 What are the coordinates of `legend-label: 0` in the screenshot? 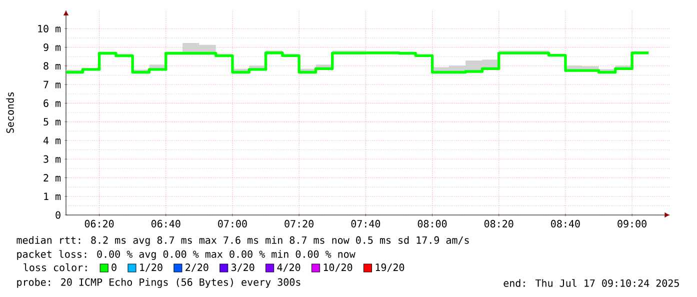 It's located at (114, 268).